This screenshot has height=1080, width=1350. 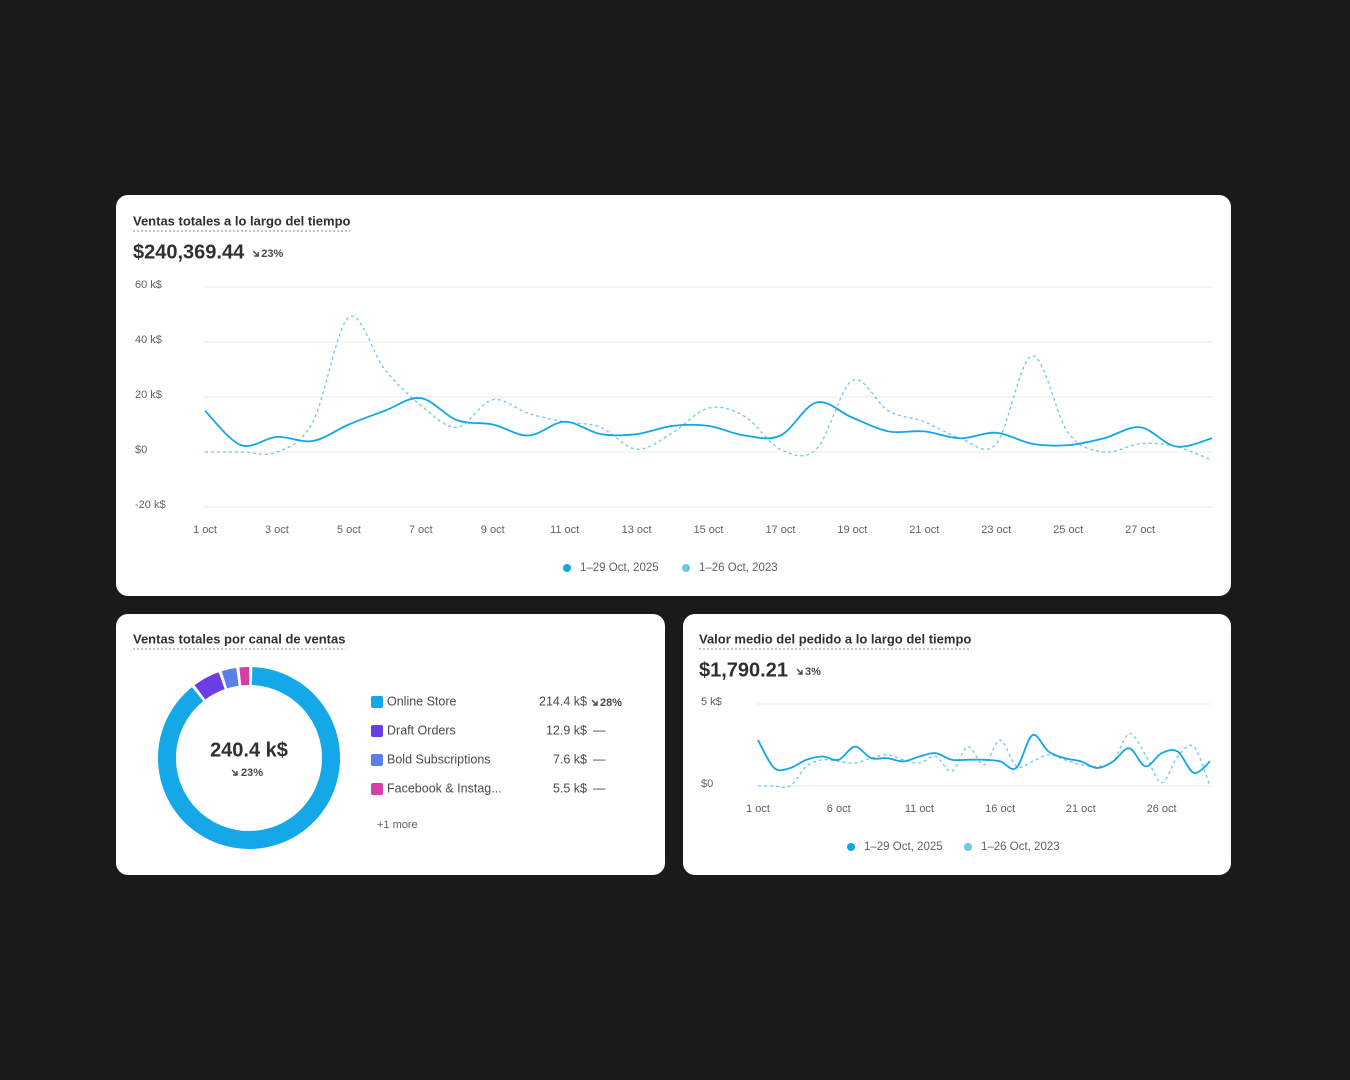 What do you see at coordinates (780, 530) in the screenshot?
I see `x-tick-label: 17 oct` at bounding box center [780, 530].